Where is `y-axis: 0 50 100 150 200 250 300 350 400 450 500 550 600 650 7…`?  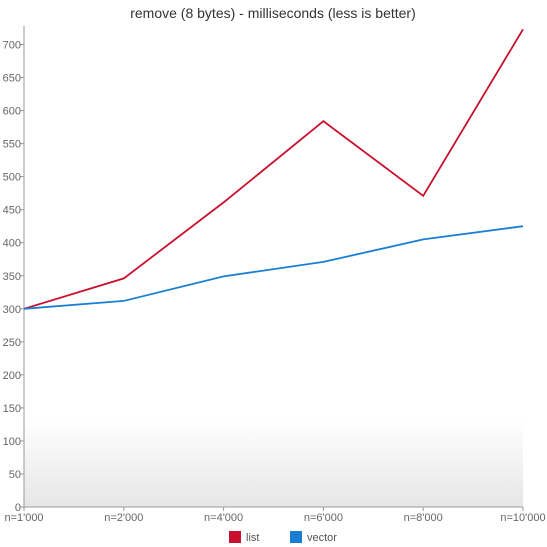
y-axis: 0 50 100 150 200 250 300 350 400 450 500 550 600 650 7… is located at coordinates (14, 270).